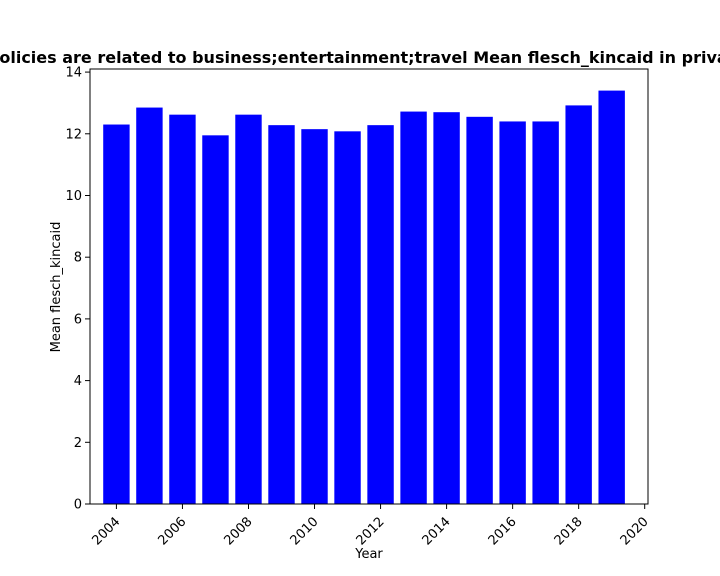 The height and width of the screenshot is (576, 720). Describe the element at coordinates (248, 309) in the screenshot. I see `bar-2008` at that location.